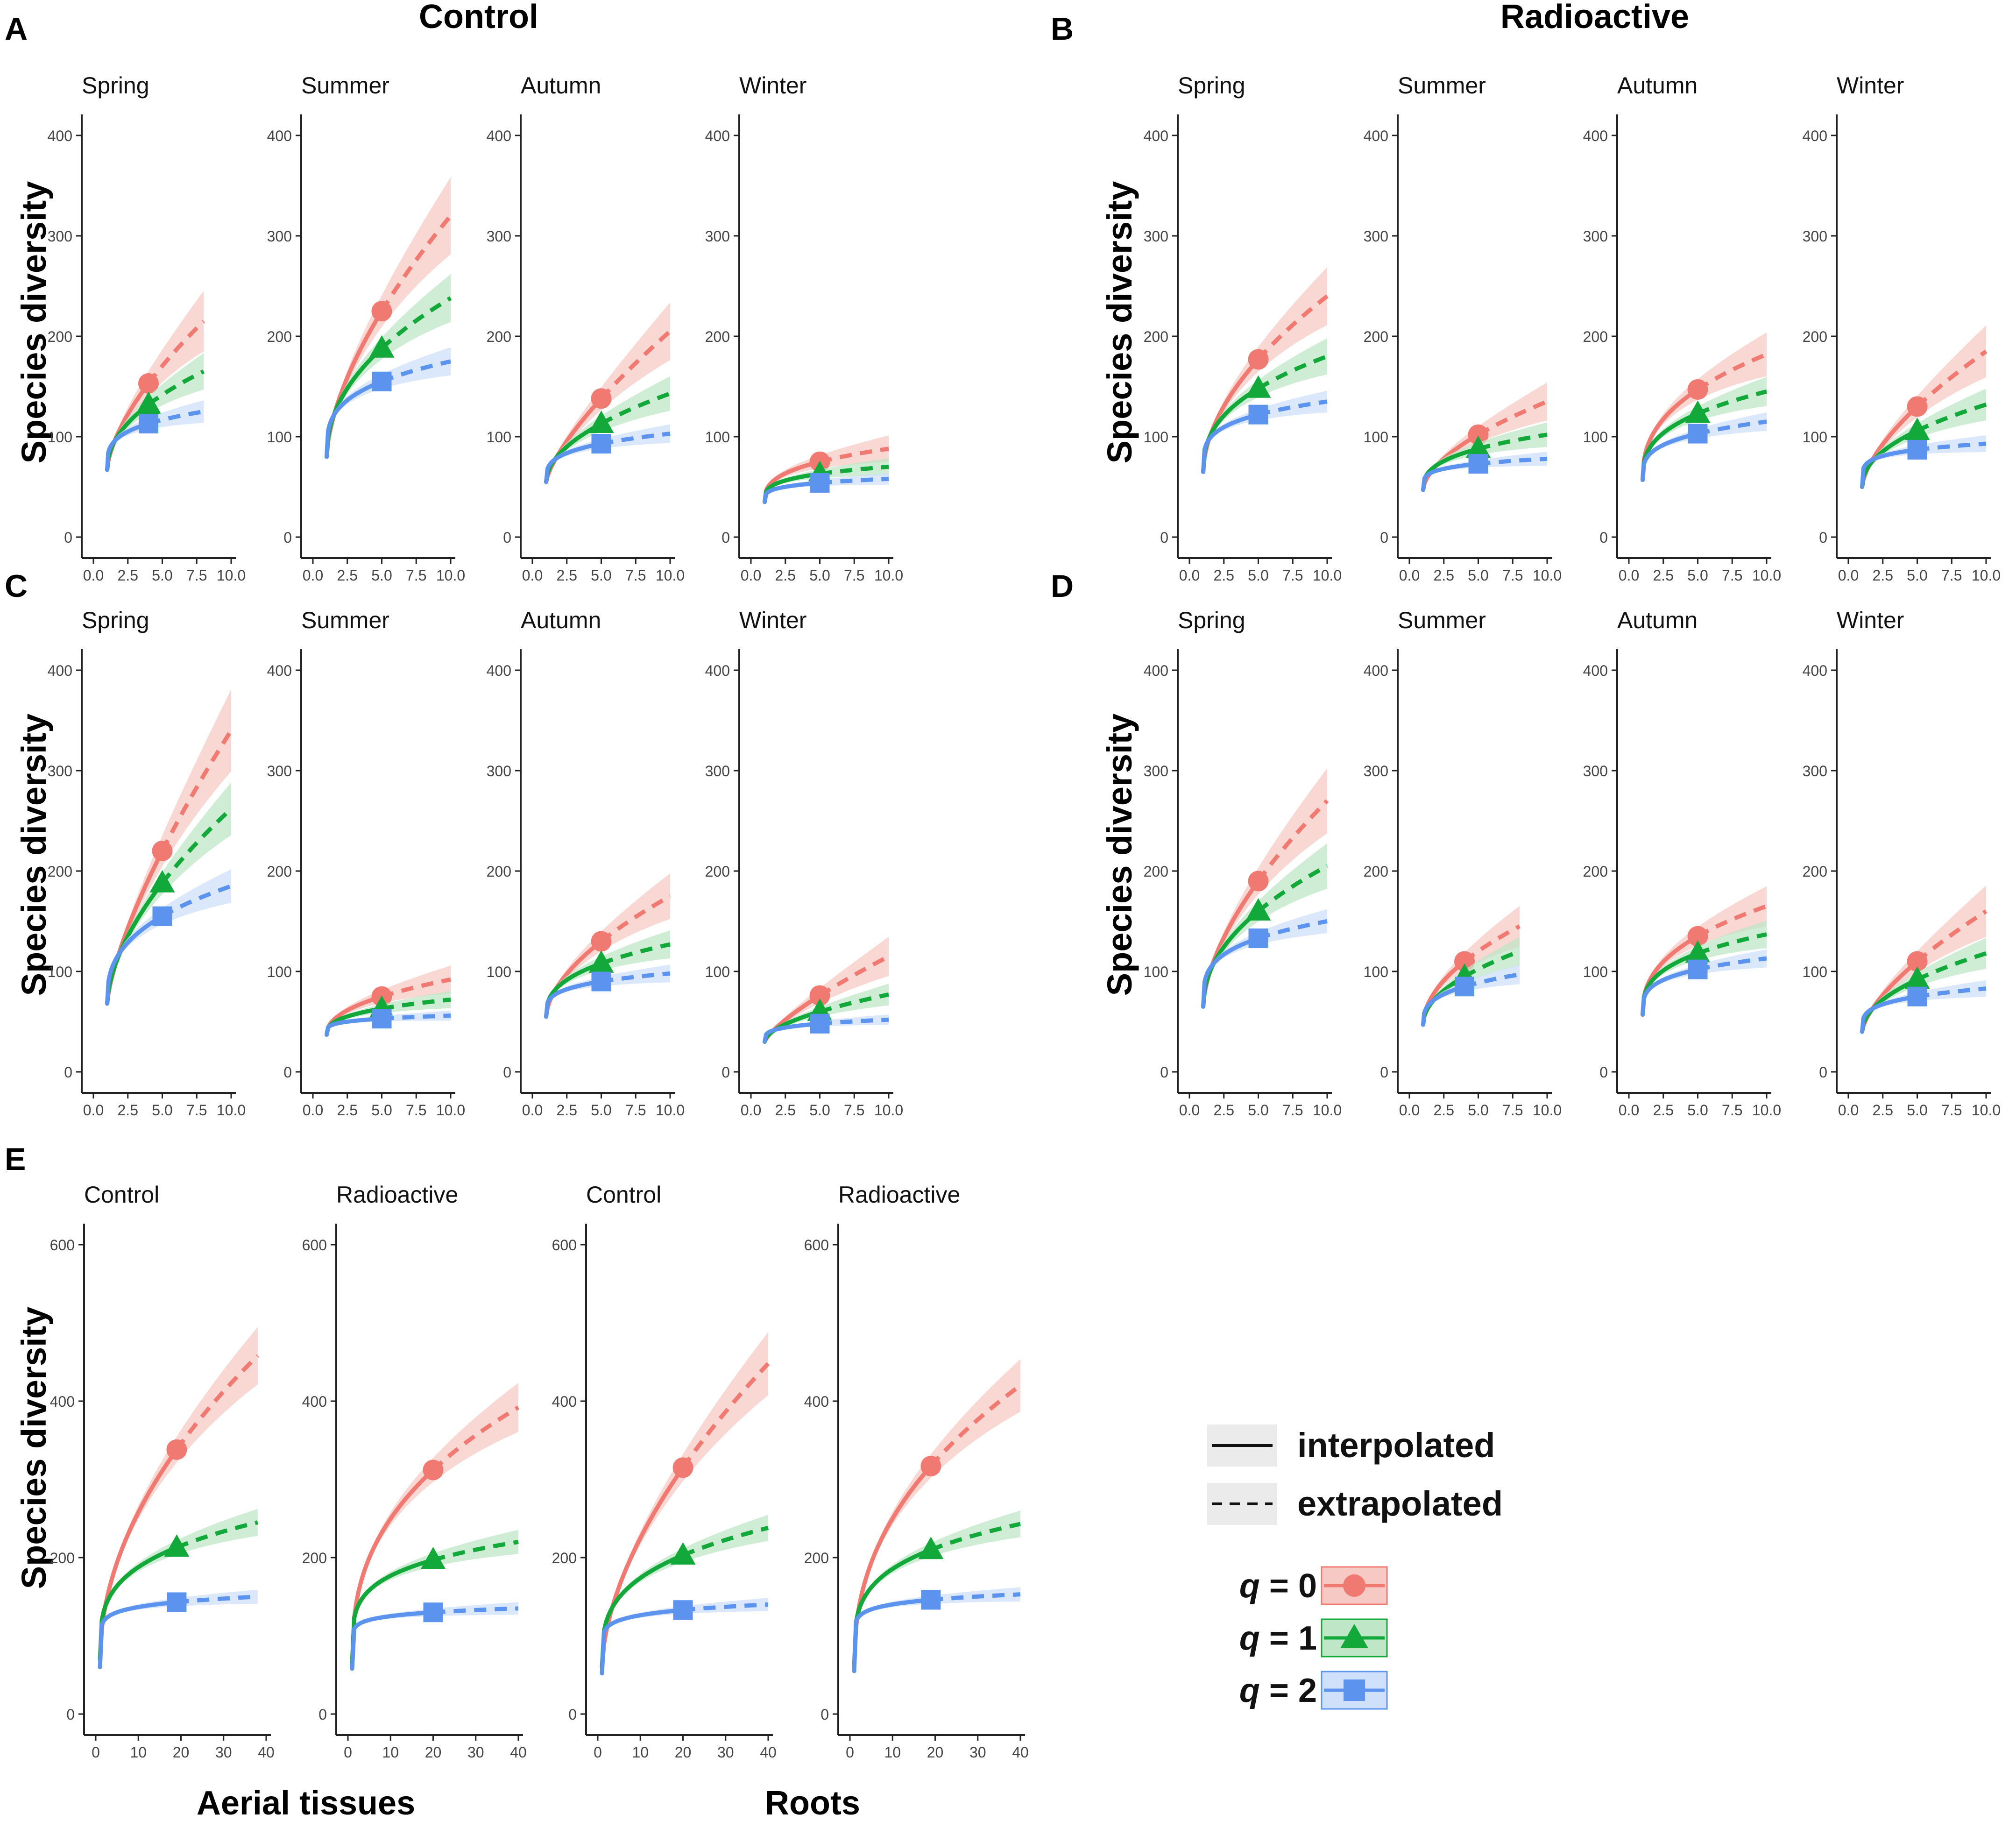  I want to click on q2-extrapolated-line, so click(976, 1597).